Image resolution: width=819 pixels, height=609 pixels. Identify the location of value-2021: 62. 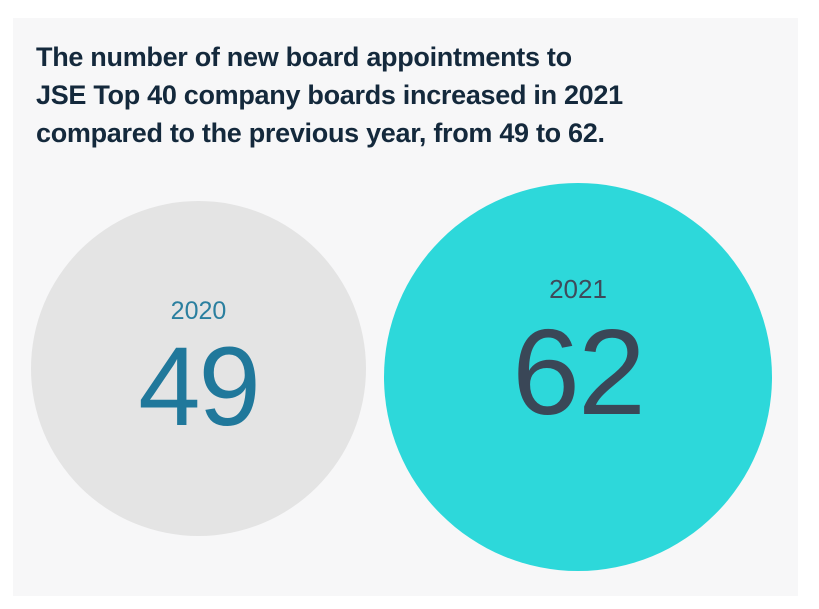
(579, 372).